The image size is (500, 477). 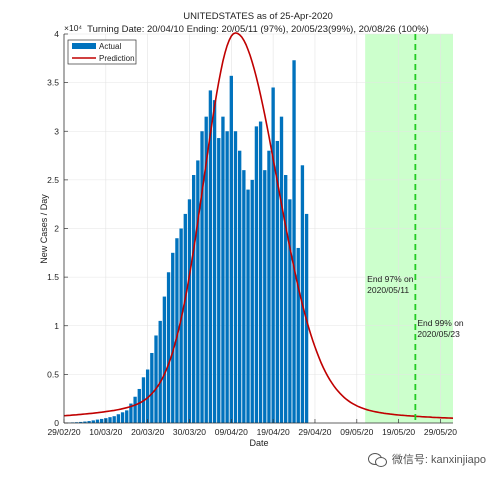 What do you see at coordinates (258, 443) in the screenshot?
I see `x-axis-label: Date` at bounding box center [258, 443].